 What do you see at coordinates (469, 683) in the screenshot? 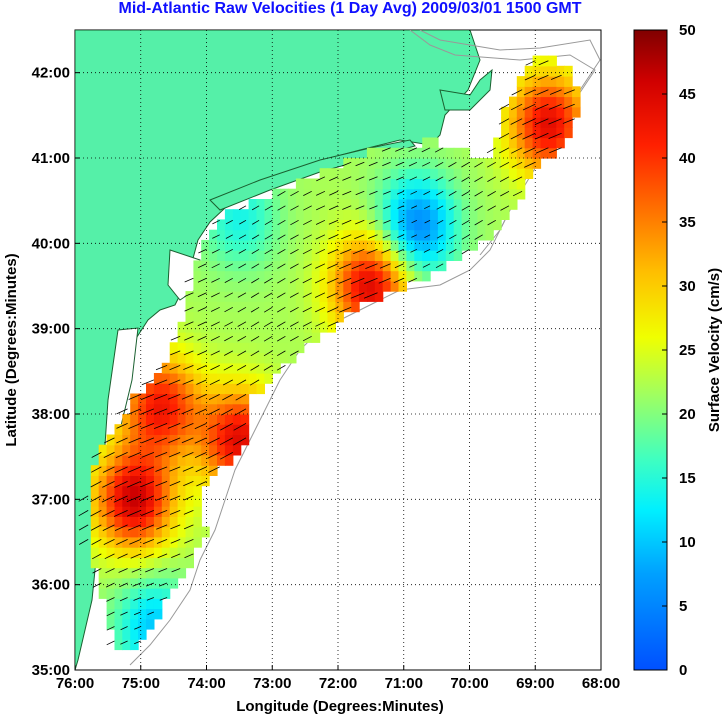
I see `x-tick-label: 70:00` at bounding box center [469, 683].